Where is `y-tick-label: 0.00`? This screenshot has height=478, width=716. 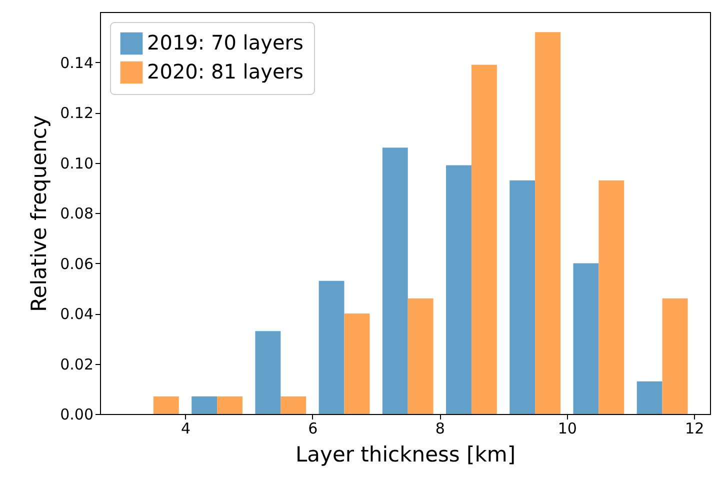 y-tick-label: 0.00 is located at coordinates (77, 415).